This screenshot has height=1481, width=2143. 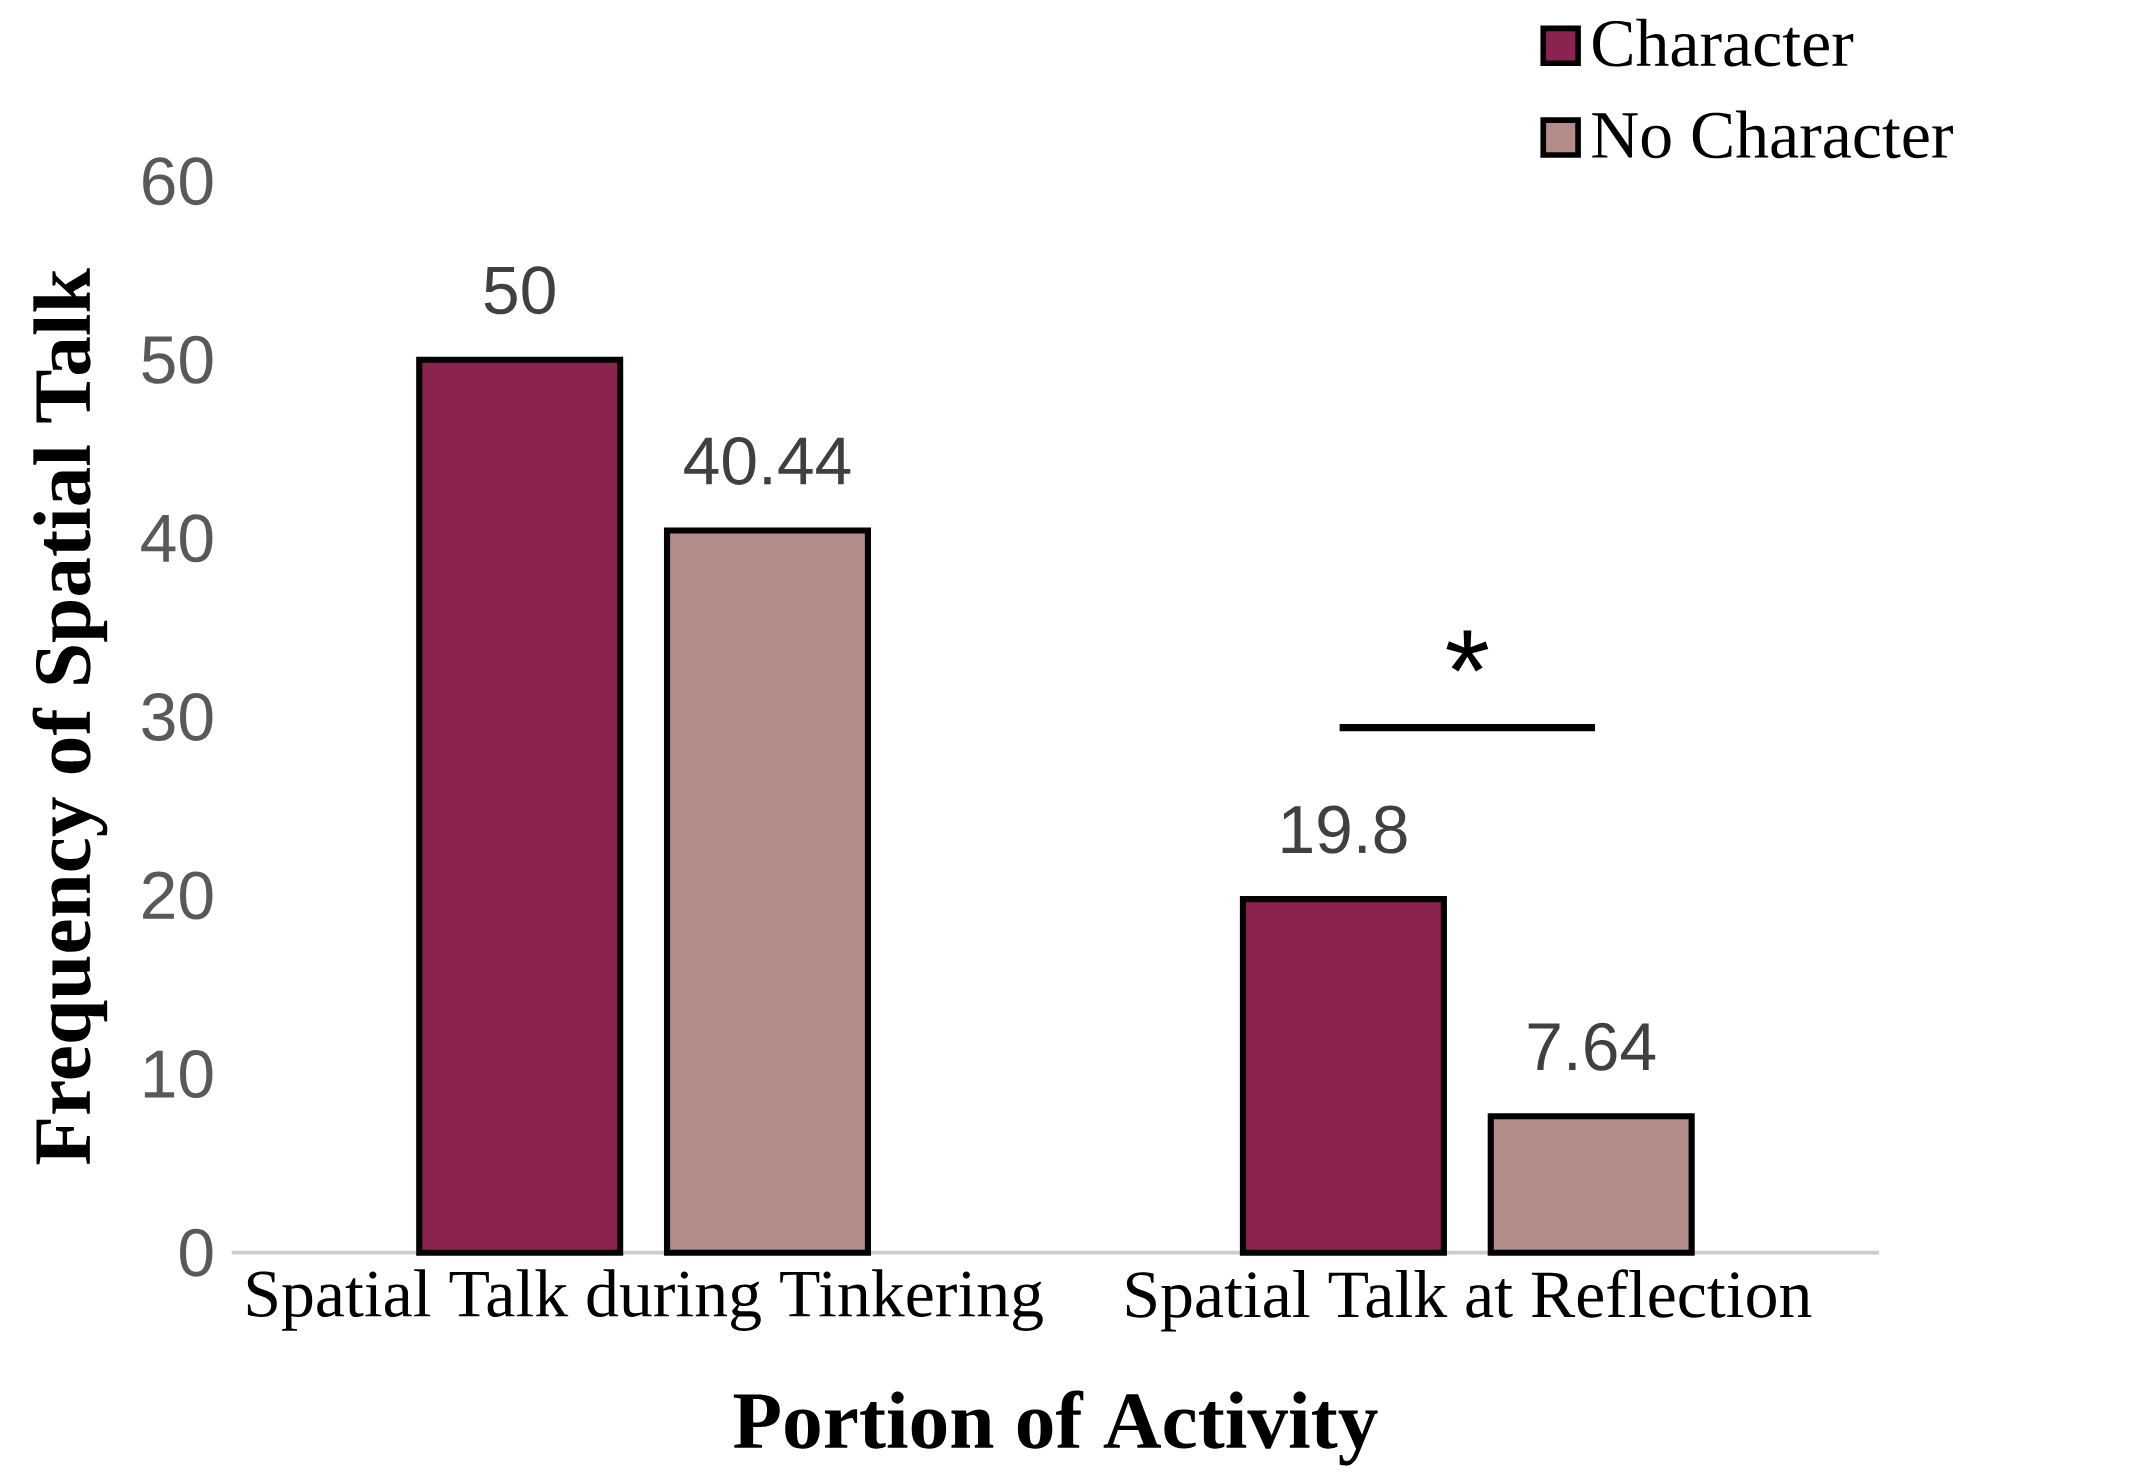 What do you see at coordinates (1469, 1300) in the screenshot?
I see `x-tick-label: Spatial Talk at Reflection` at bounding box center [1469, 1300].